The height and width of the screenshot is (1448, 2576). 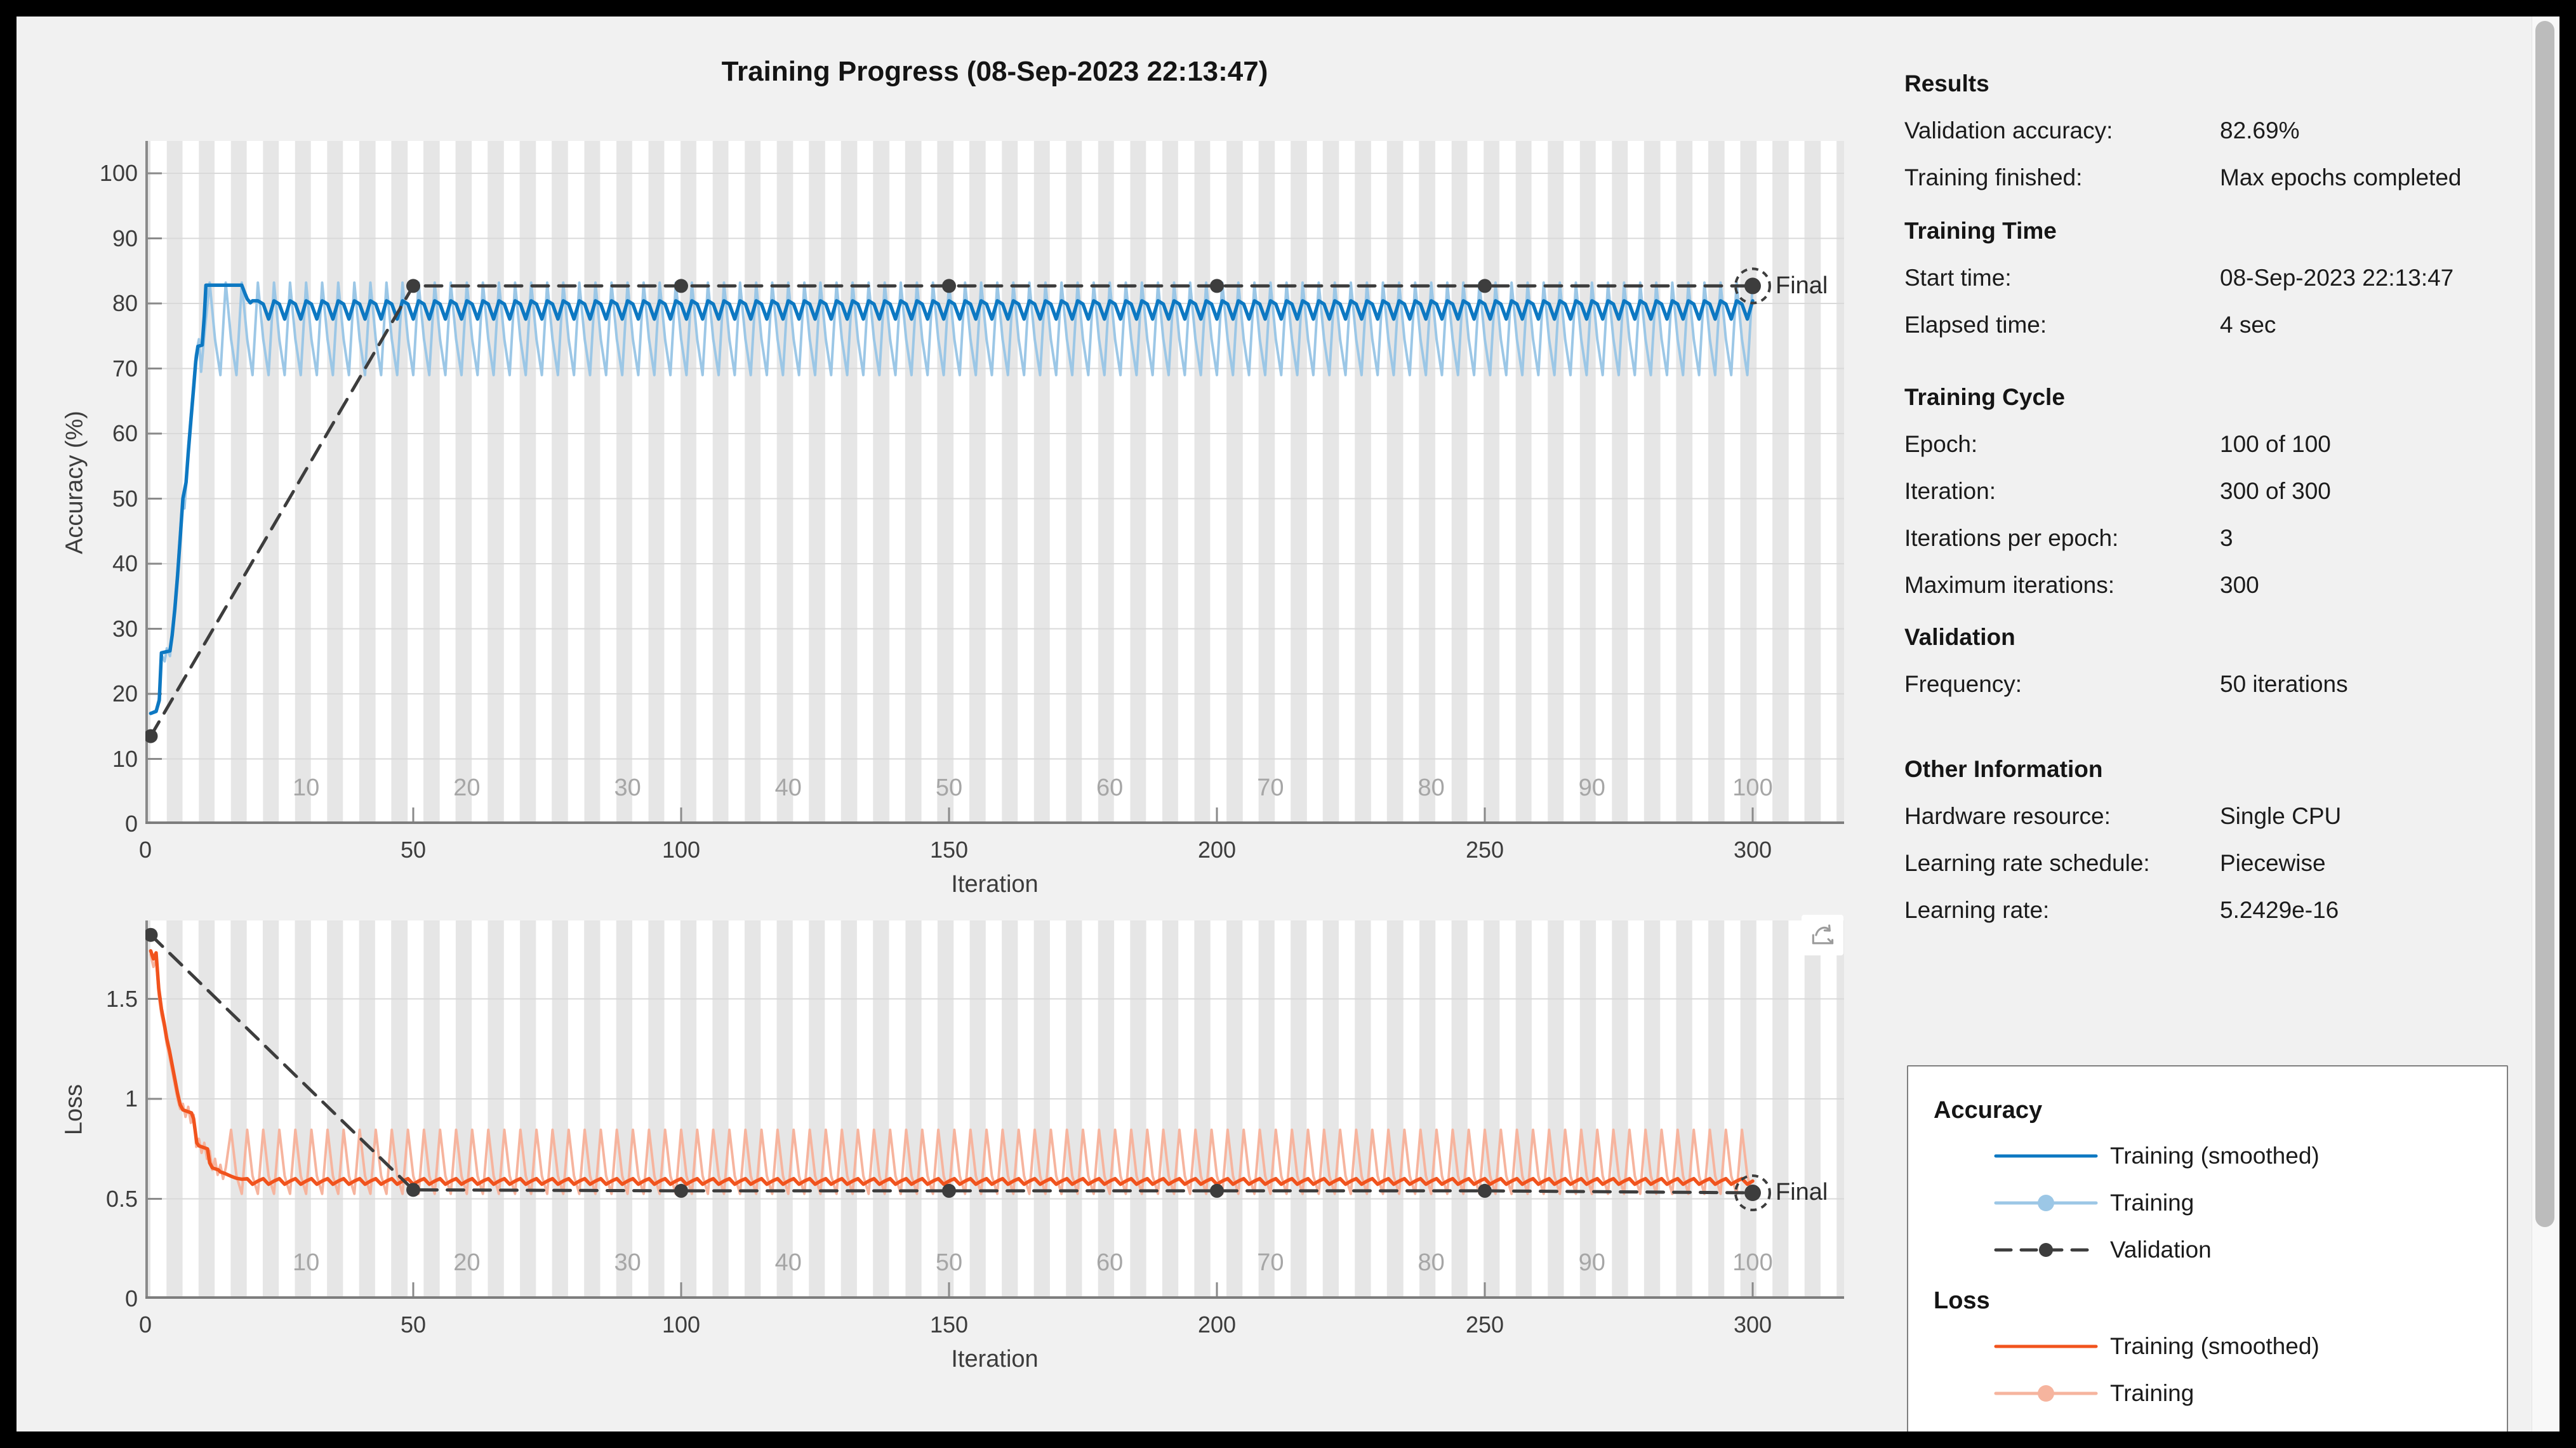 I want to click on accuracy-x-tick-label: 0, so click(x=145, y=850).